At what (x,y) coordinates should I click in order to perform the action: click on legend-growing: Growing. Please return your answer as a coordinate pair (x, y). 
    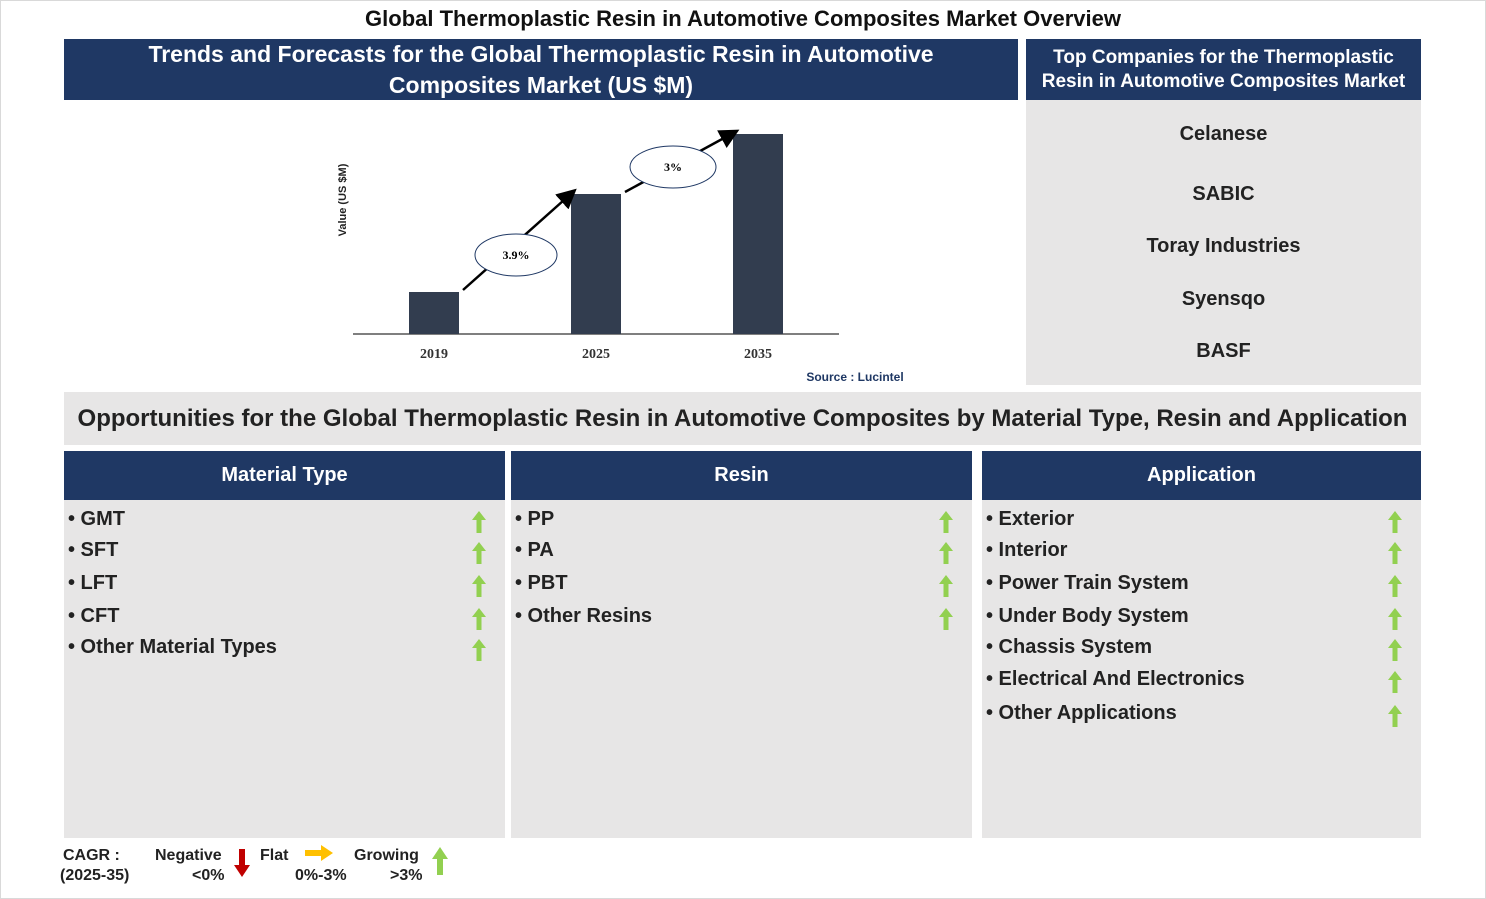
    Looking at the image, I should click on (386, 855).